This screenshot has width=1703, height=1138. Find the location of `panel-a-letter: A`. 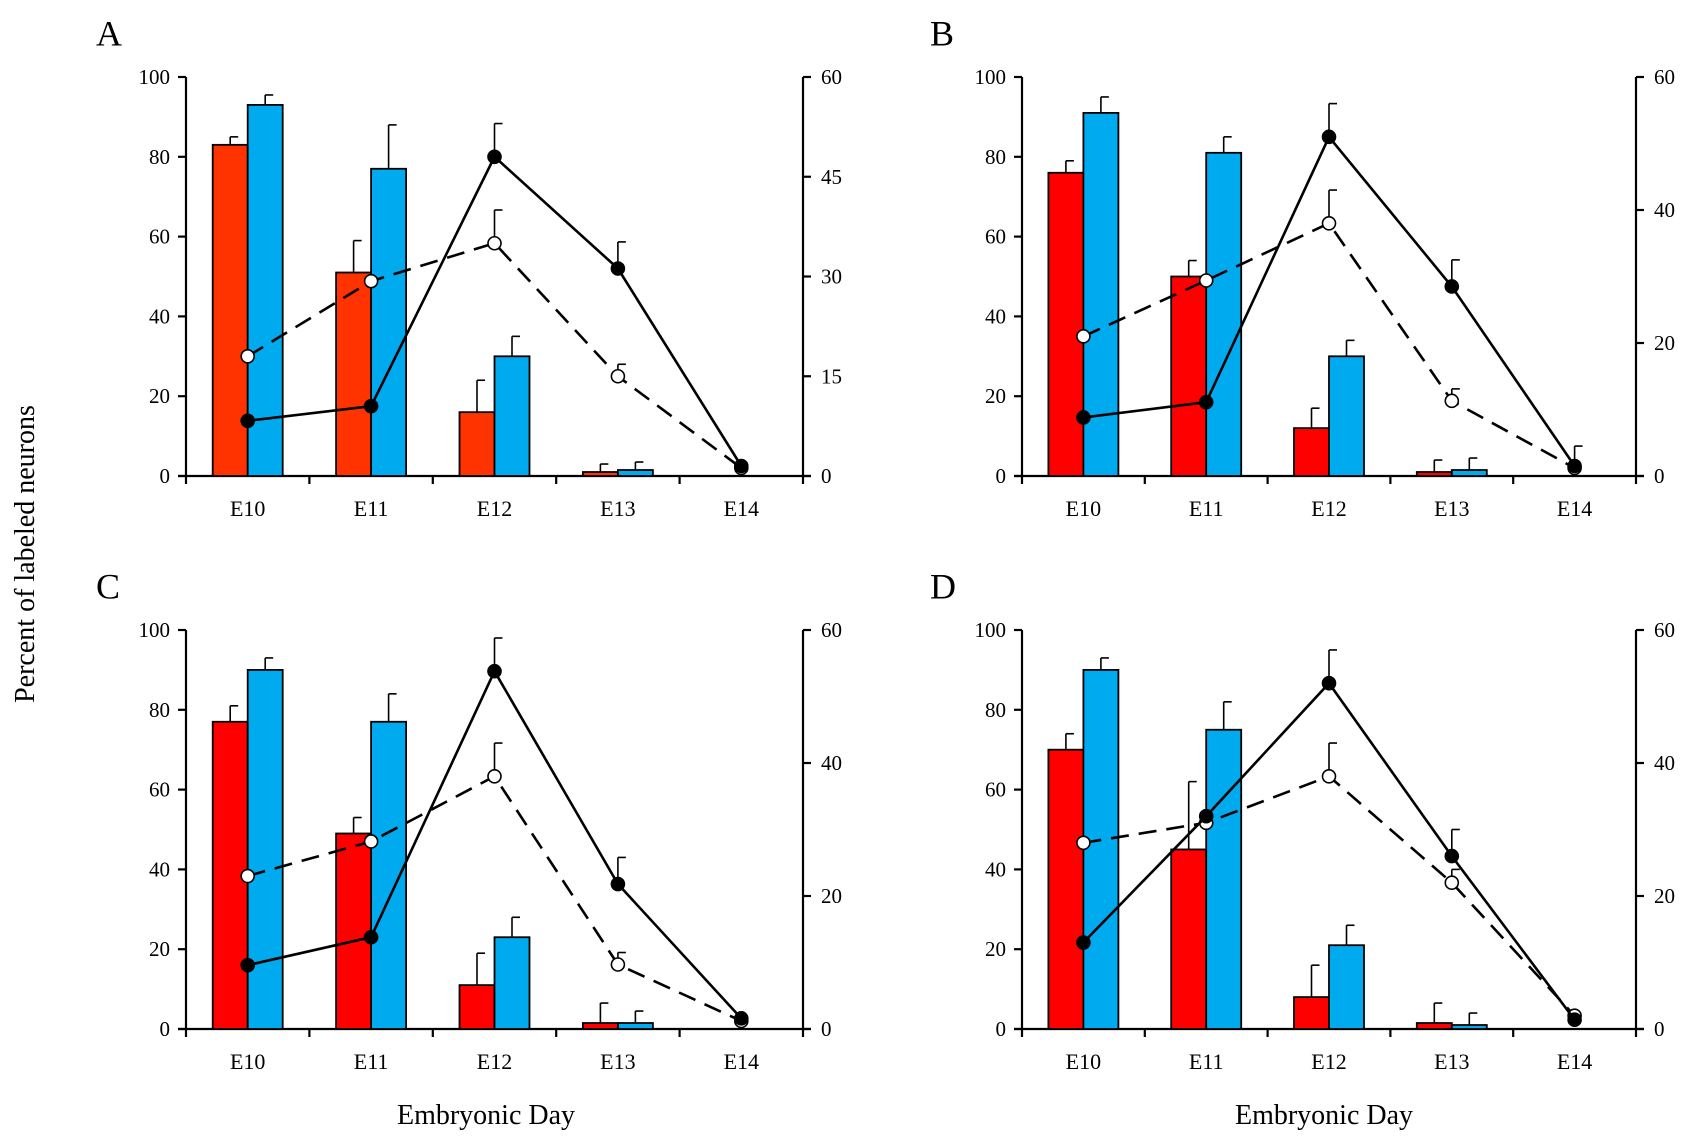

panel-a-letter: A is located at coordinates (109, 33).